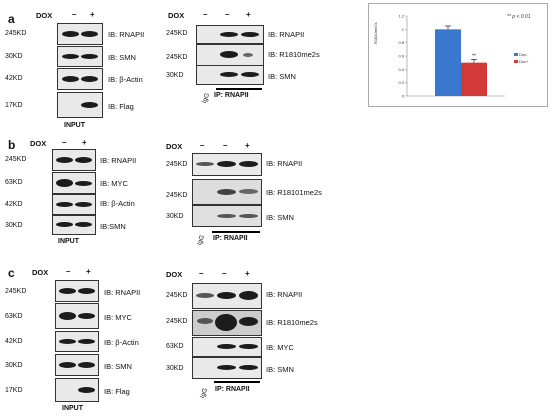 This screenshot has width=550, height=418. I want to click on chart-legend-item: Dox-, so click(520, 54).